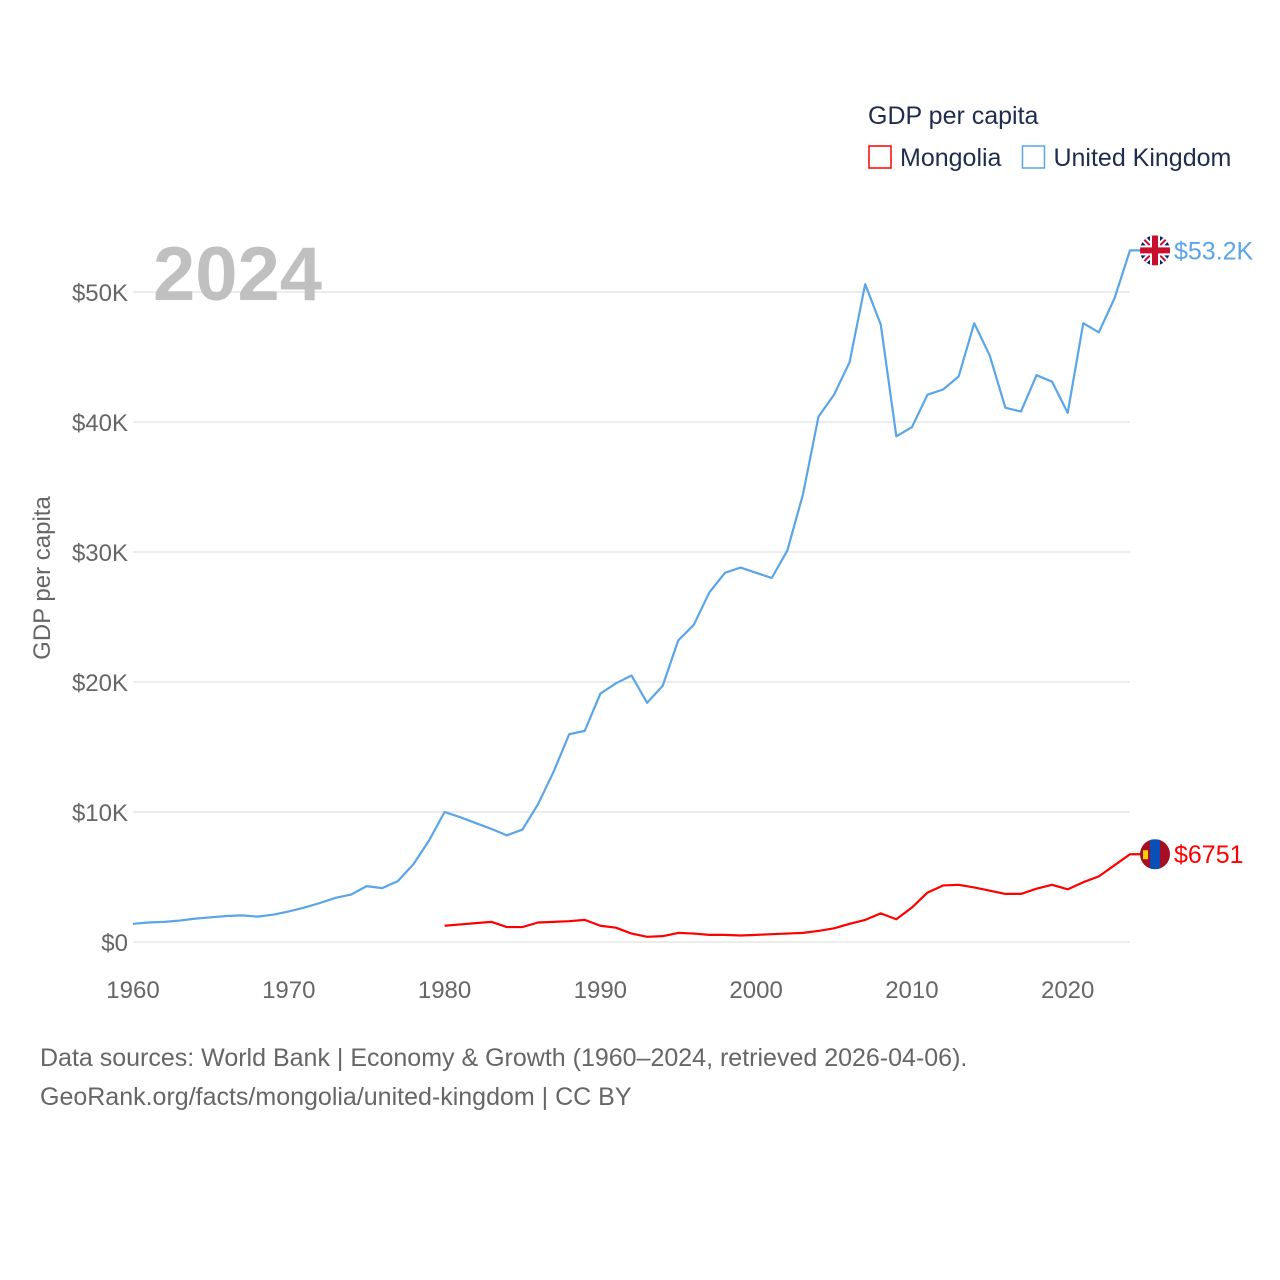  Describe the element at coordinates (132, 990) in the screenshot. I see `x-tick-label: 1960` at that location.